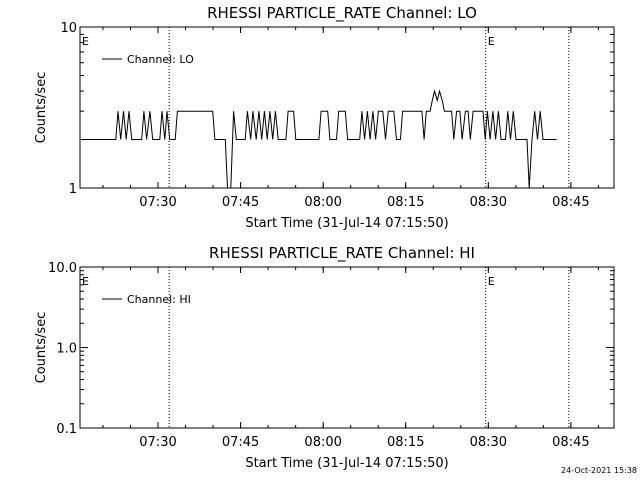 The image size is (640, 480). Describe the element at coordinates (68, 28) in the screenshot. I see `y-tick-label: 10` at that location.